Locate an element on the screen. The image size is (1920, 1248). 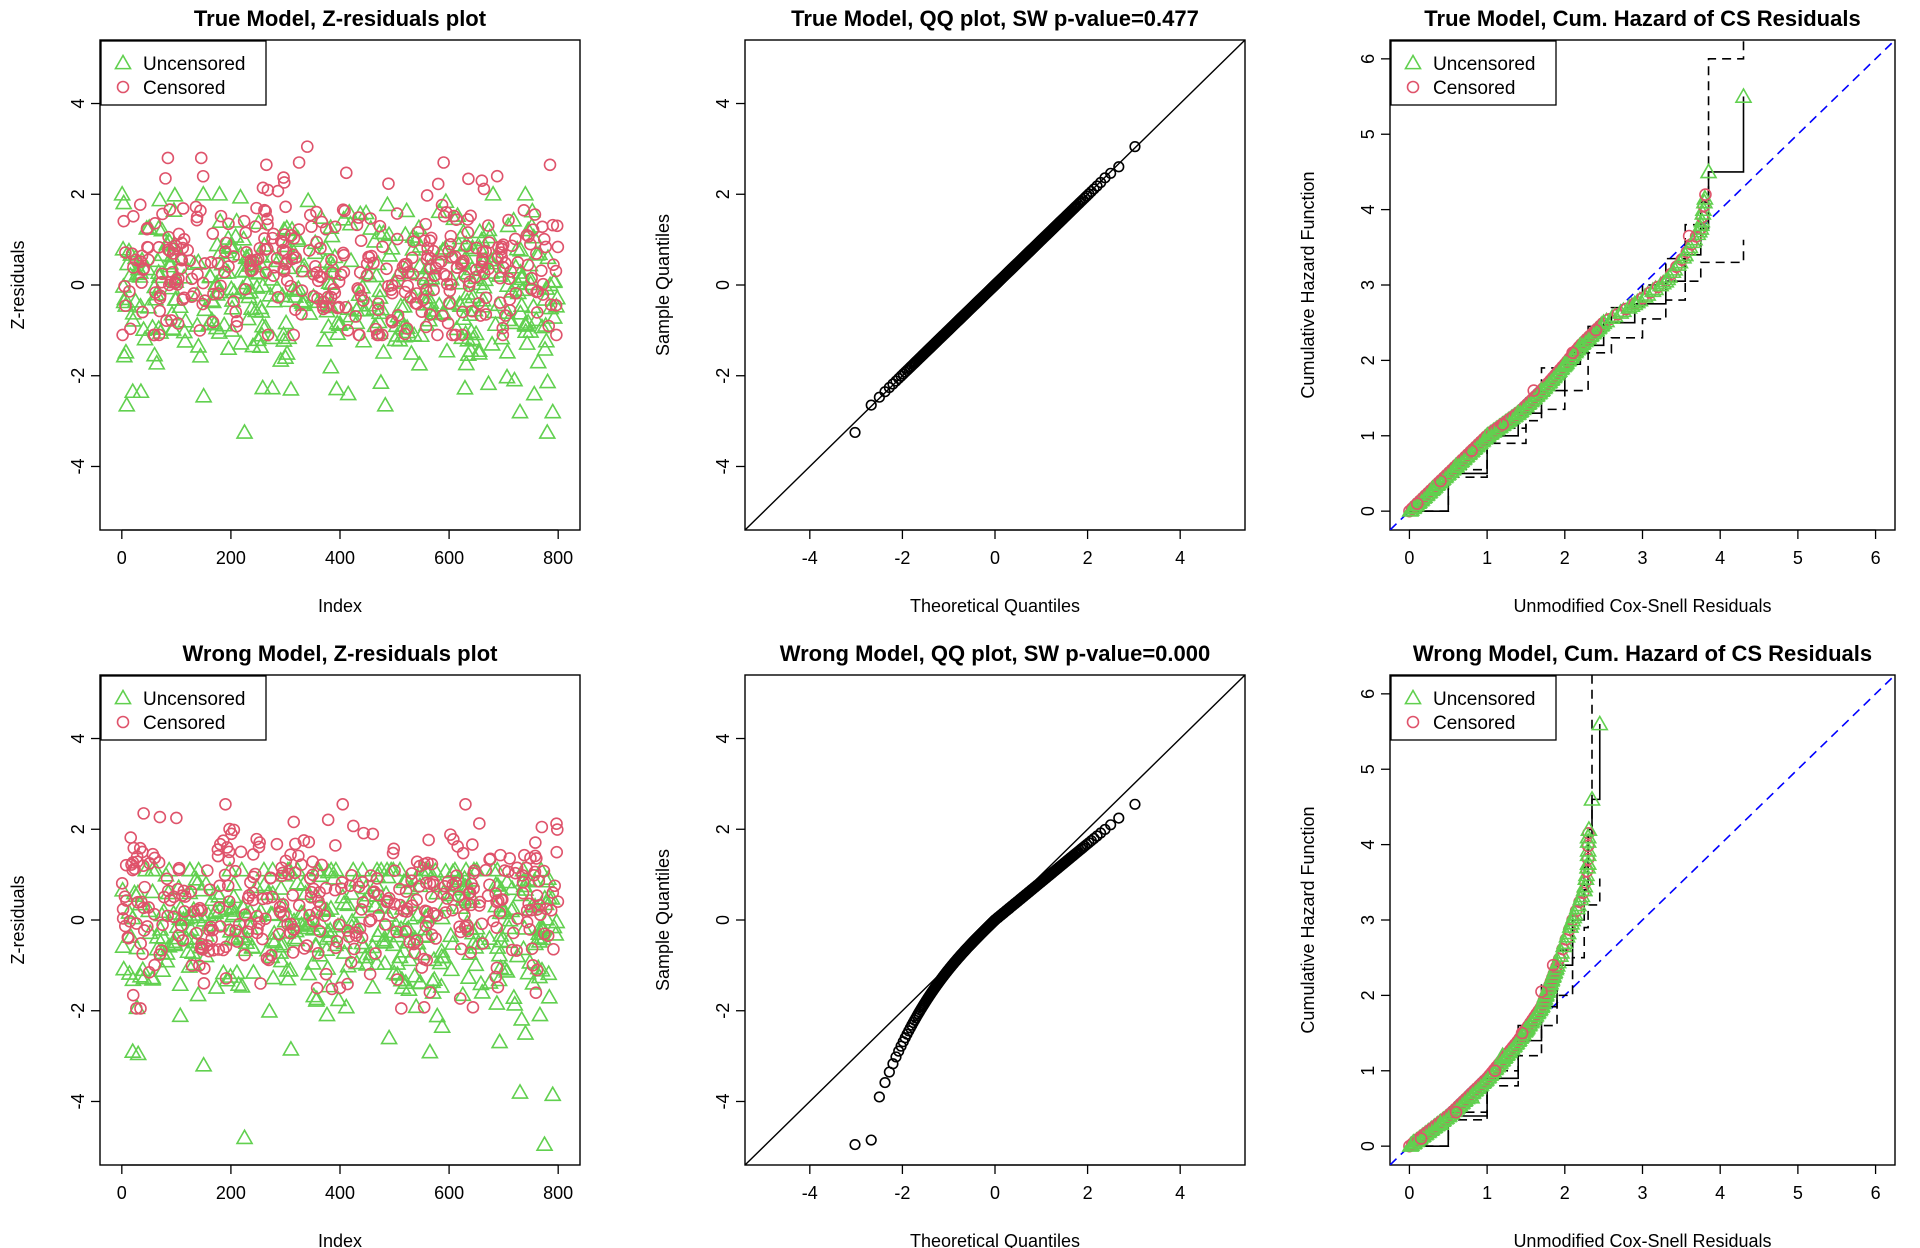
scatter-points is located at coordinates (339, 975).